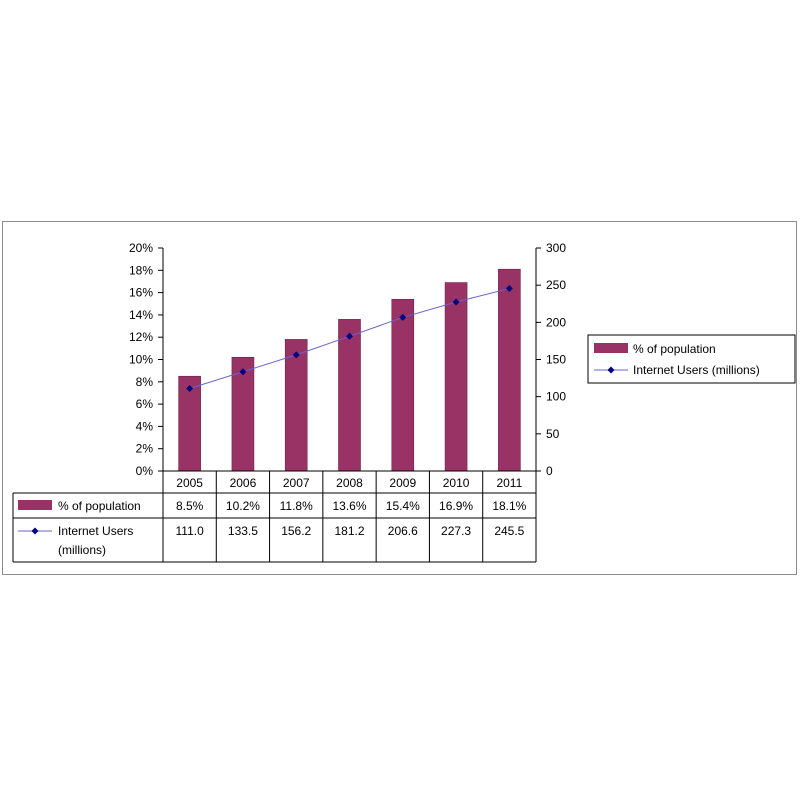 Image resolution: width=800 pixels, height=800 pixels. What do you see at coordinates (691, 359) in the screenshot?
I see `legend: % of population Internet Users (millions)` at bounding box center [691, 359].